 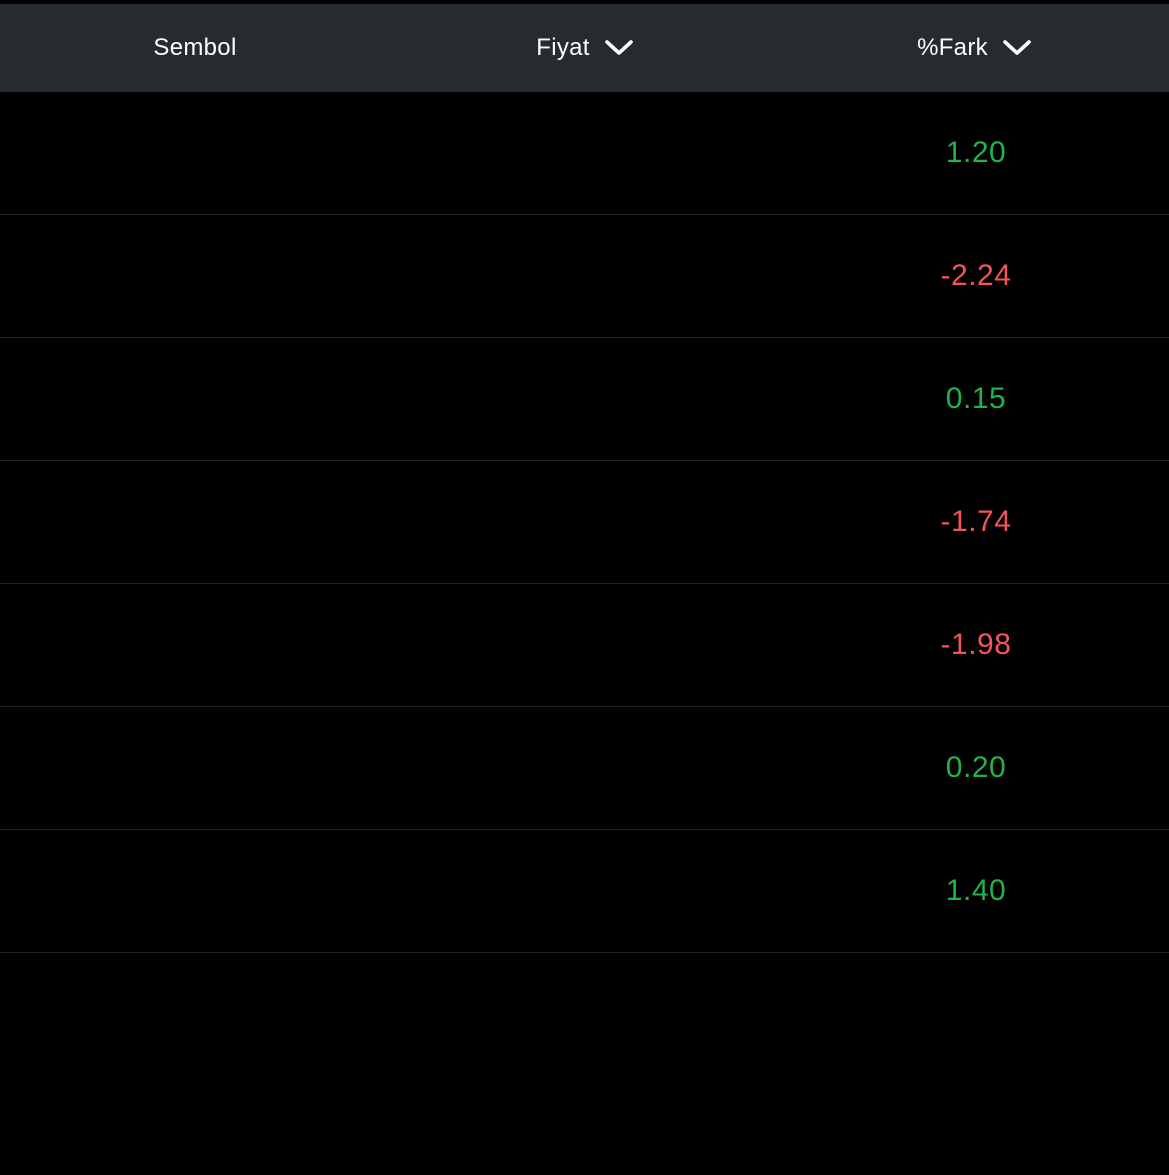 I want to click on column-header-price: Fiyat, so click(x=585, y=48).